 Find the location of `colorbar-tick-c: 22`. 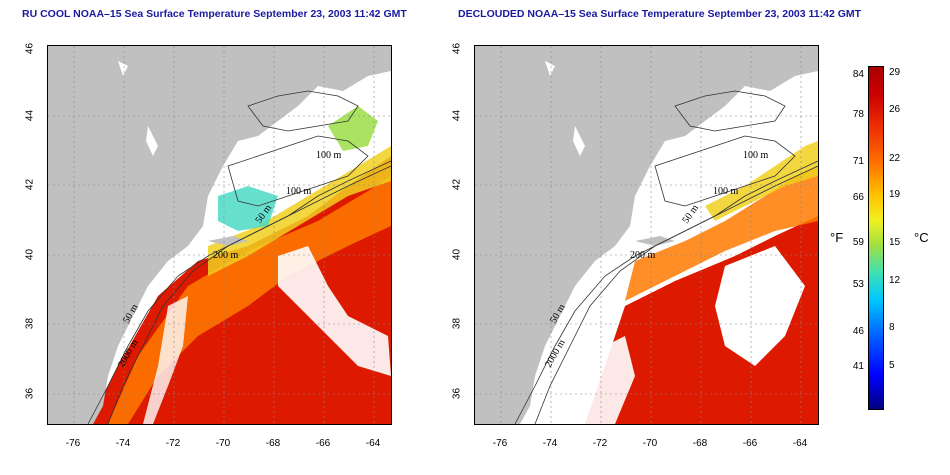

colorbar-tick-c: 22 is located at coordinates (895, 158).